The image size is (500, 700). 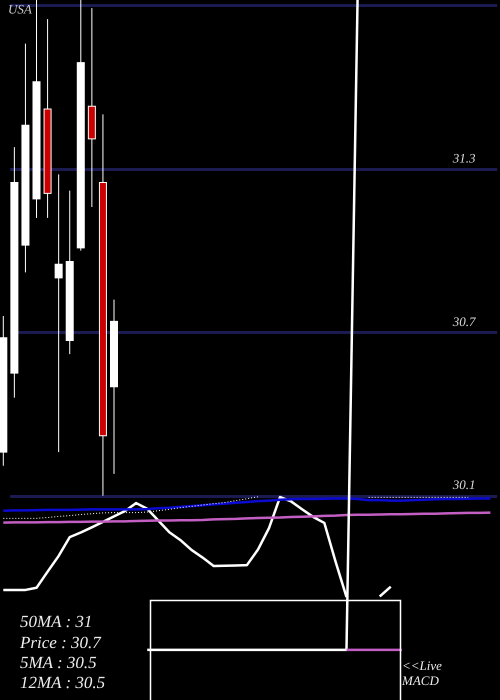 I want to click on y-tick-label: 30.1, so click(x=464, y=484).